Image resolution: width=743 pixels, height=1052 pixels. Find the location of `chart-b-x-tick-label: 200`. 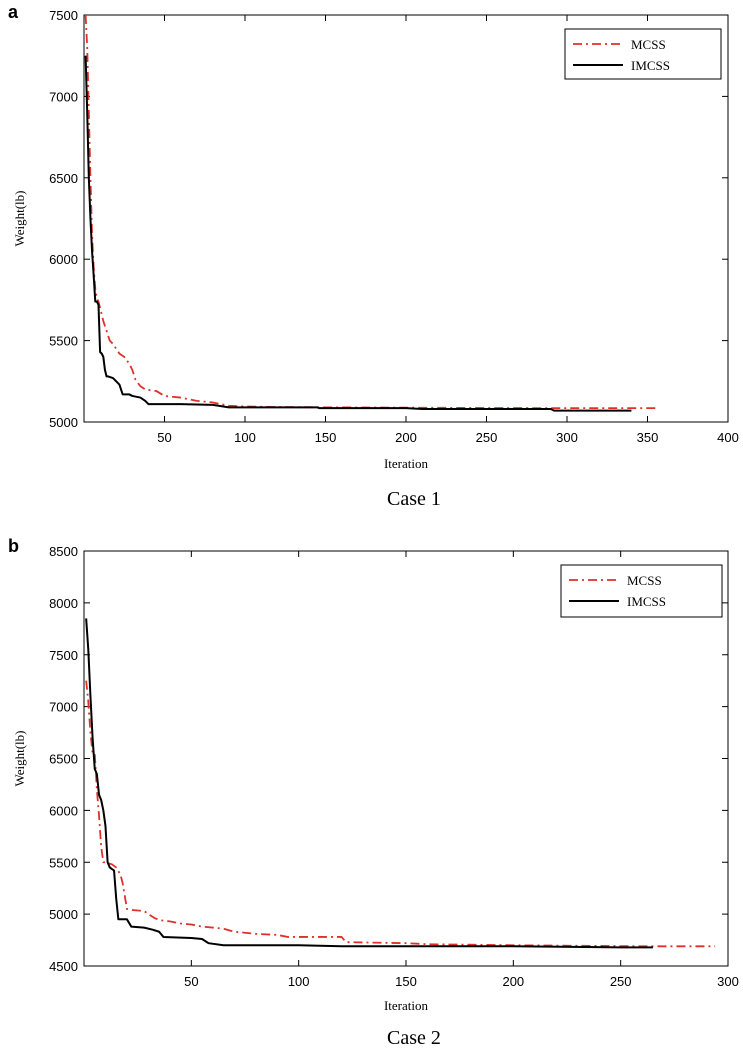

chart-b-x-tick-label: 200 is located at coordinates (513, 981).